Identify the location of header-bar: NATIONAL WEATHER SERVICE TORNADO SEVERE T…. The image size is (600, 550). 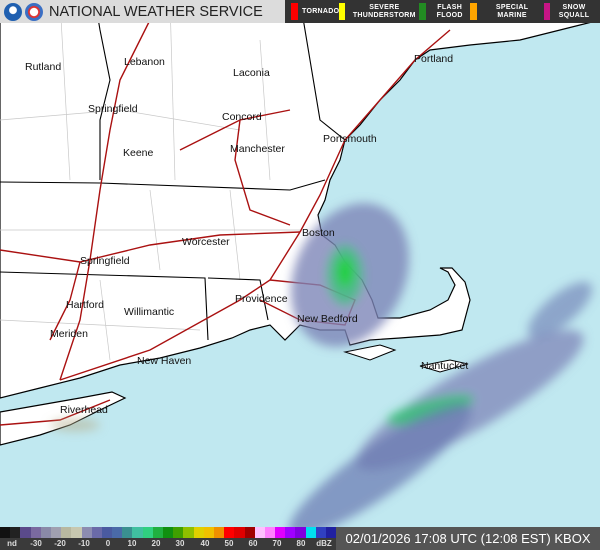
(300, 11).